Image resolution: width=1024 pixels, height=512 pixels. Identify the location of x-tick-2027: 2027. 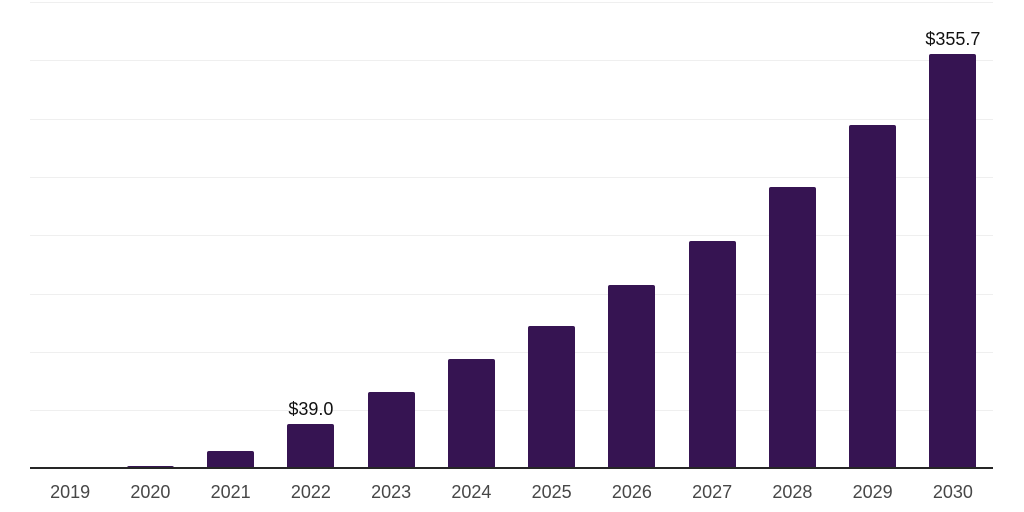
(712, 492).